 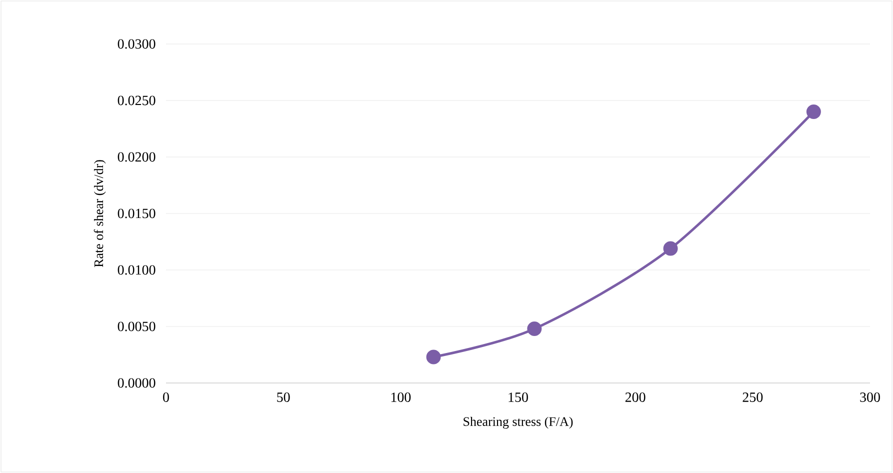 I want to click on y-tick-label: 0.0200, so click(x=137, y=157).